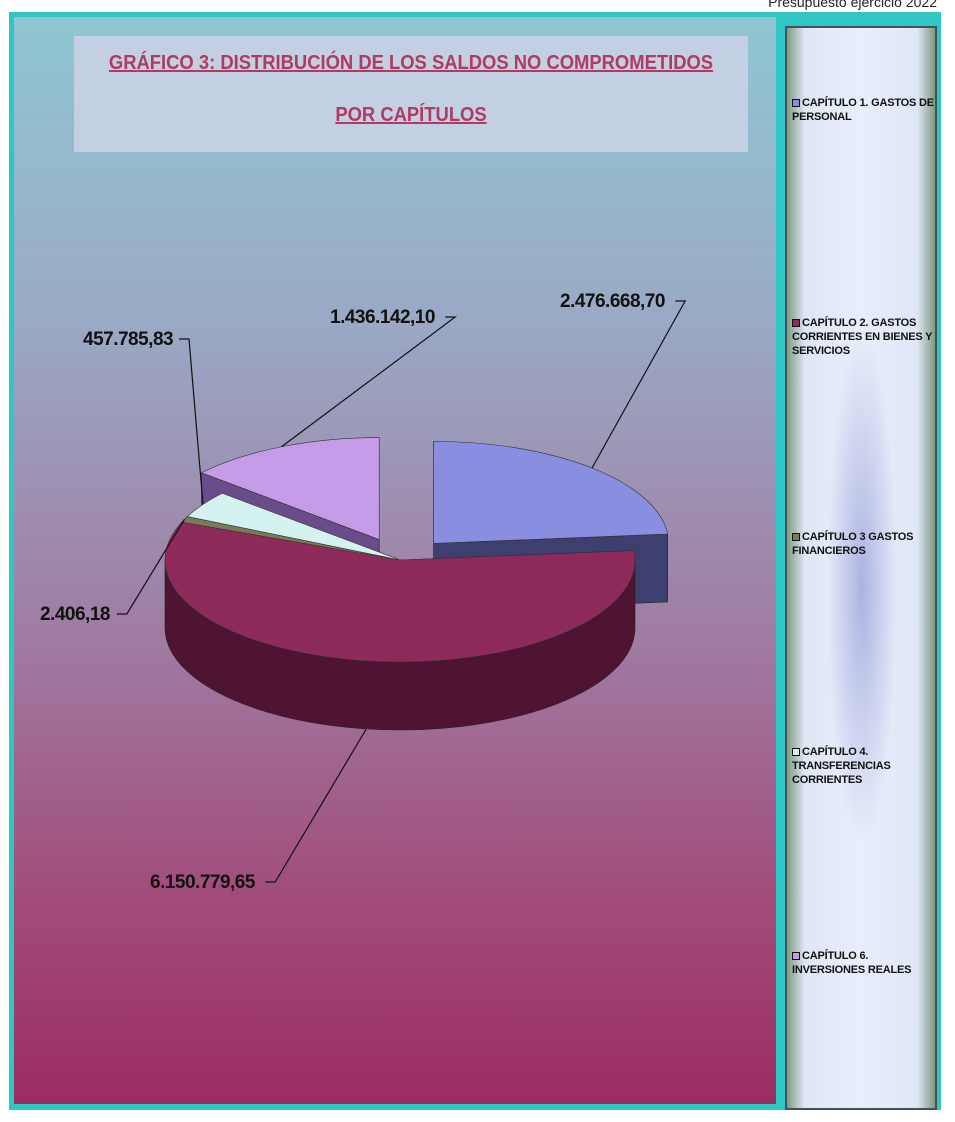 This screenshot has height=1122, width=955. What do you see at coordinates (75, 614) in the screenshot?
I see `data-label: 2.406,18` at bounding box center [75, 614].